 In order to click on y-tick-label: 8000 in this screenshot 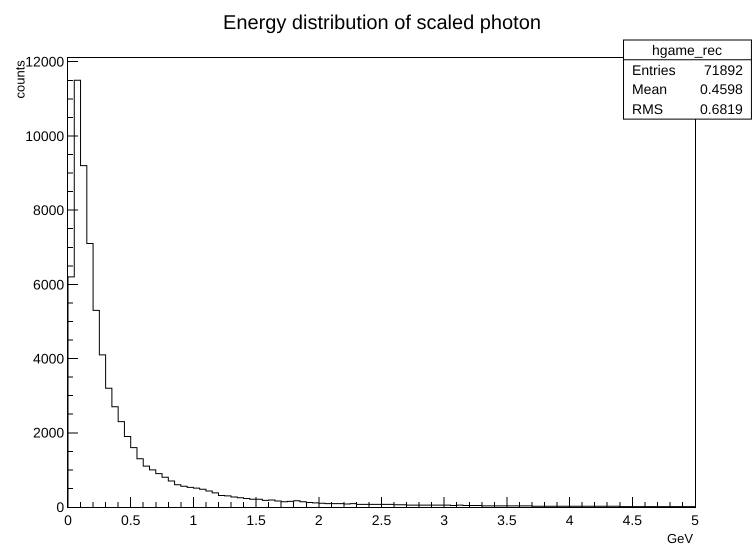, I will do `click(48, 210)`.